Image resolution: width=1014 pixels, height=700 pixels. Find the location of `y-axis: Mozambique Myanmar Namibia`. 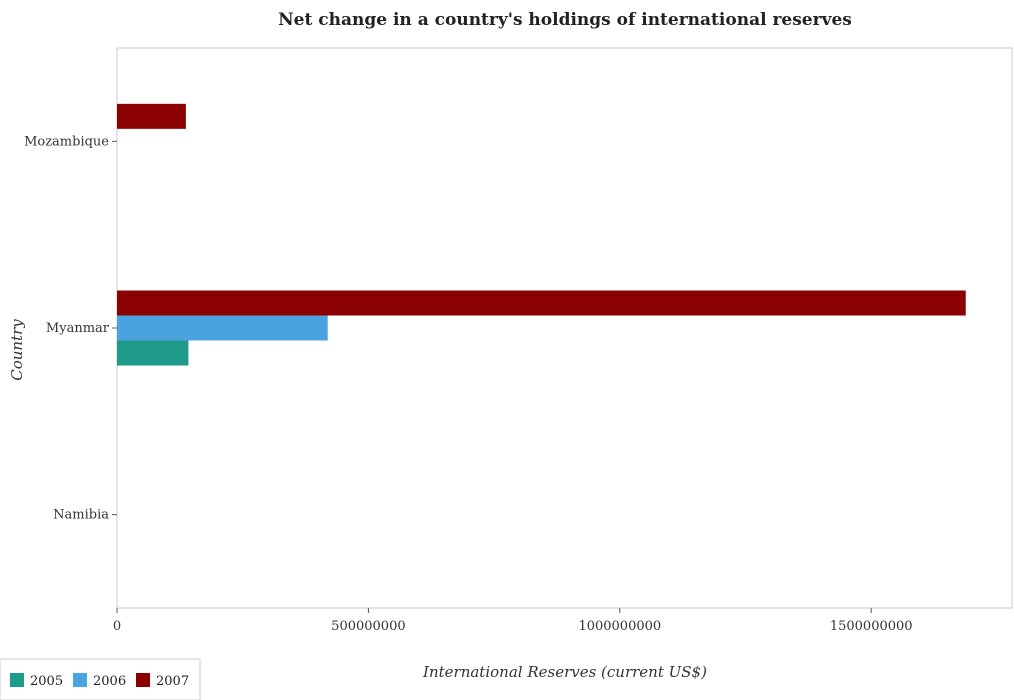

y-axis: Mozambique Myanmar Namibia is located at coordinates (70, 328).